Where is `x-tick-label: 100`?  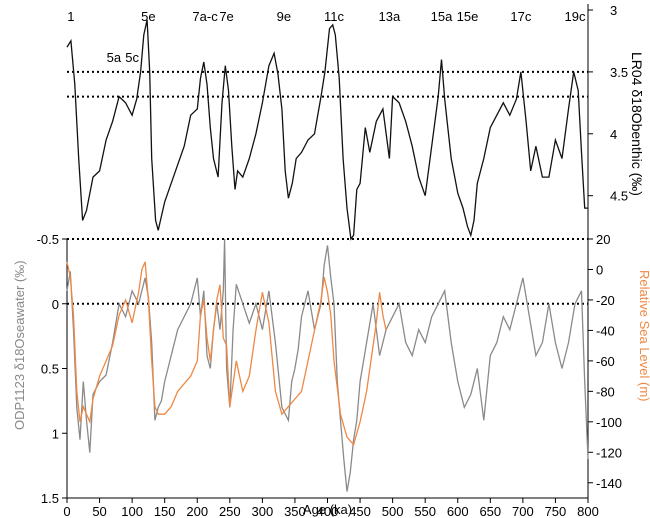
x-tick-label: 100 is located at coordinates (132, 511).